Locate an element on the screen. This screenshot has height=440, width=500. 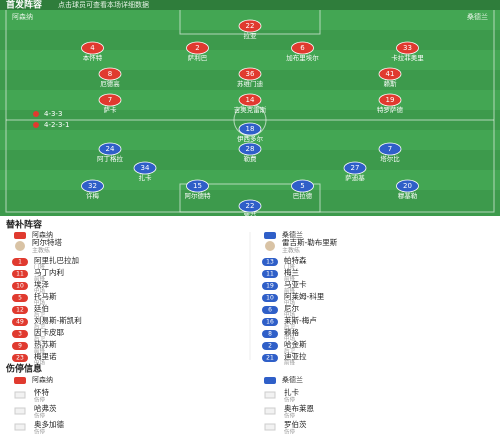
injury-name: 罗伯茨 is located at coordinates (295, 424).